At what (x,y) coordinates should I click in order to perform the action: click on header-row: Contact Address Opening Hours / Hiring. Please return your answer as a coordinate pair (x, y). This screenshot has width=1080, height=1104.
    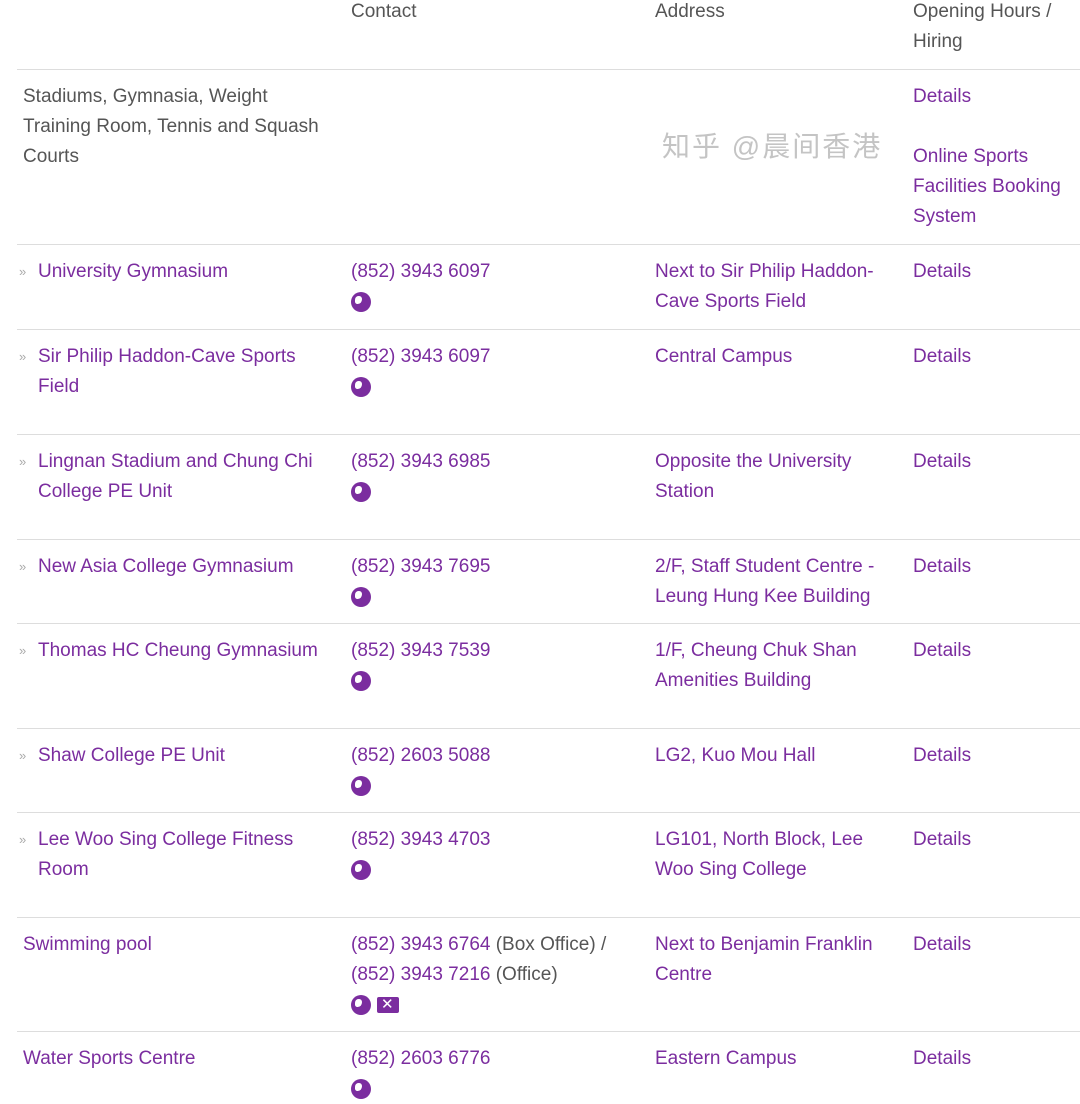
    Looking at the image, I should click on (548, 35).